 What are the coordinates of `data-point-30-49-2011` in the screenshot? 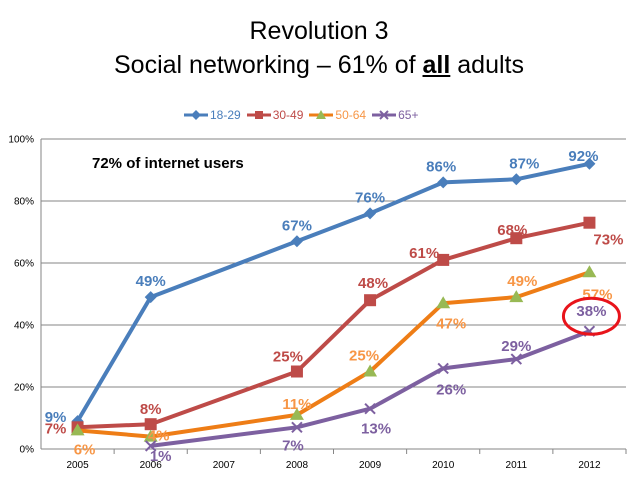 It's located at (516, 238).